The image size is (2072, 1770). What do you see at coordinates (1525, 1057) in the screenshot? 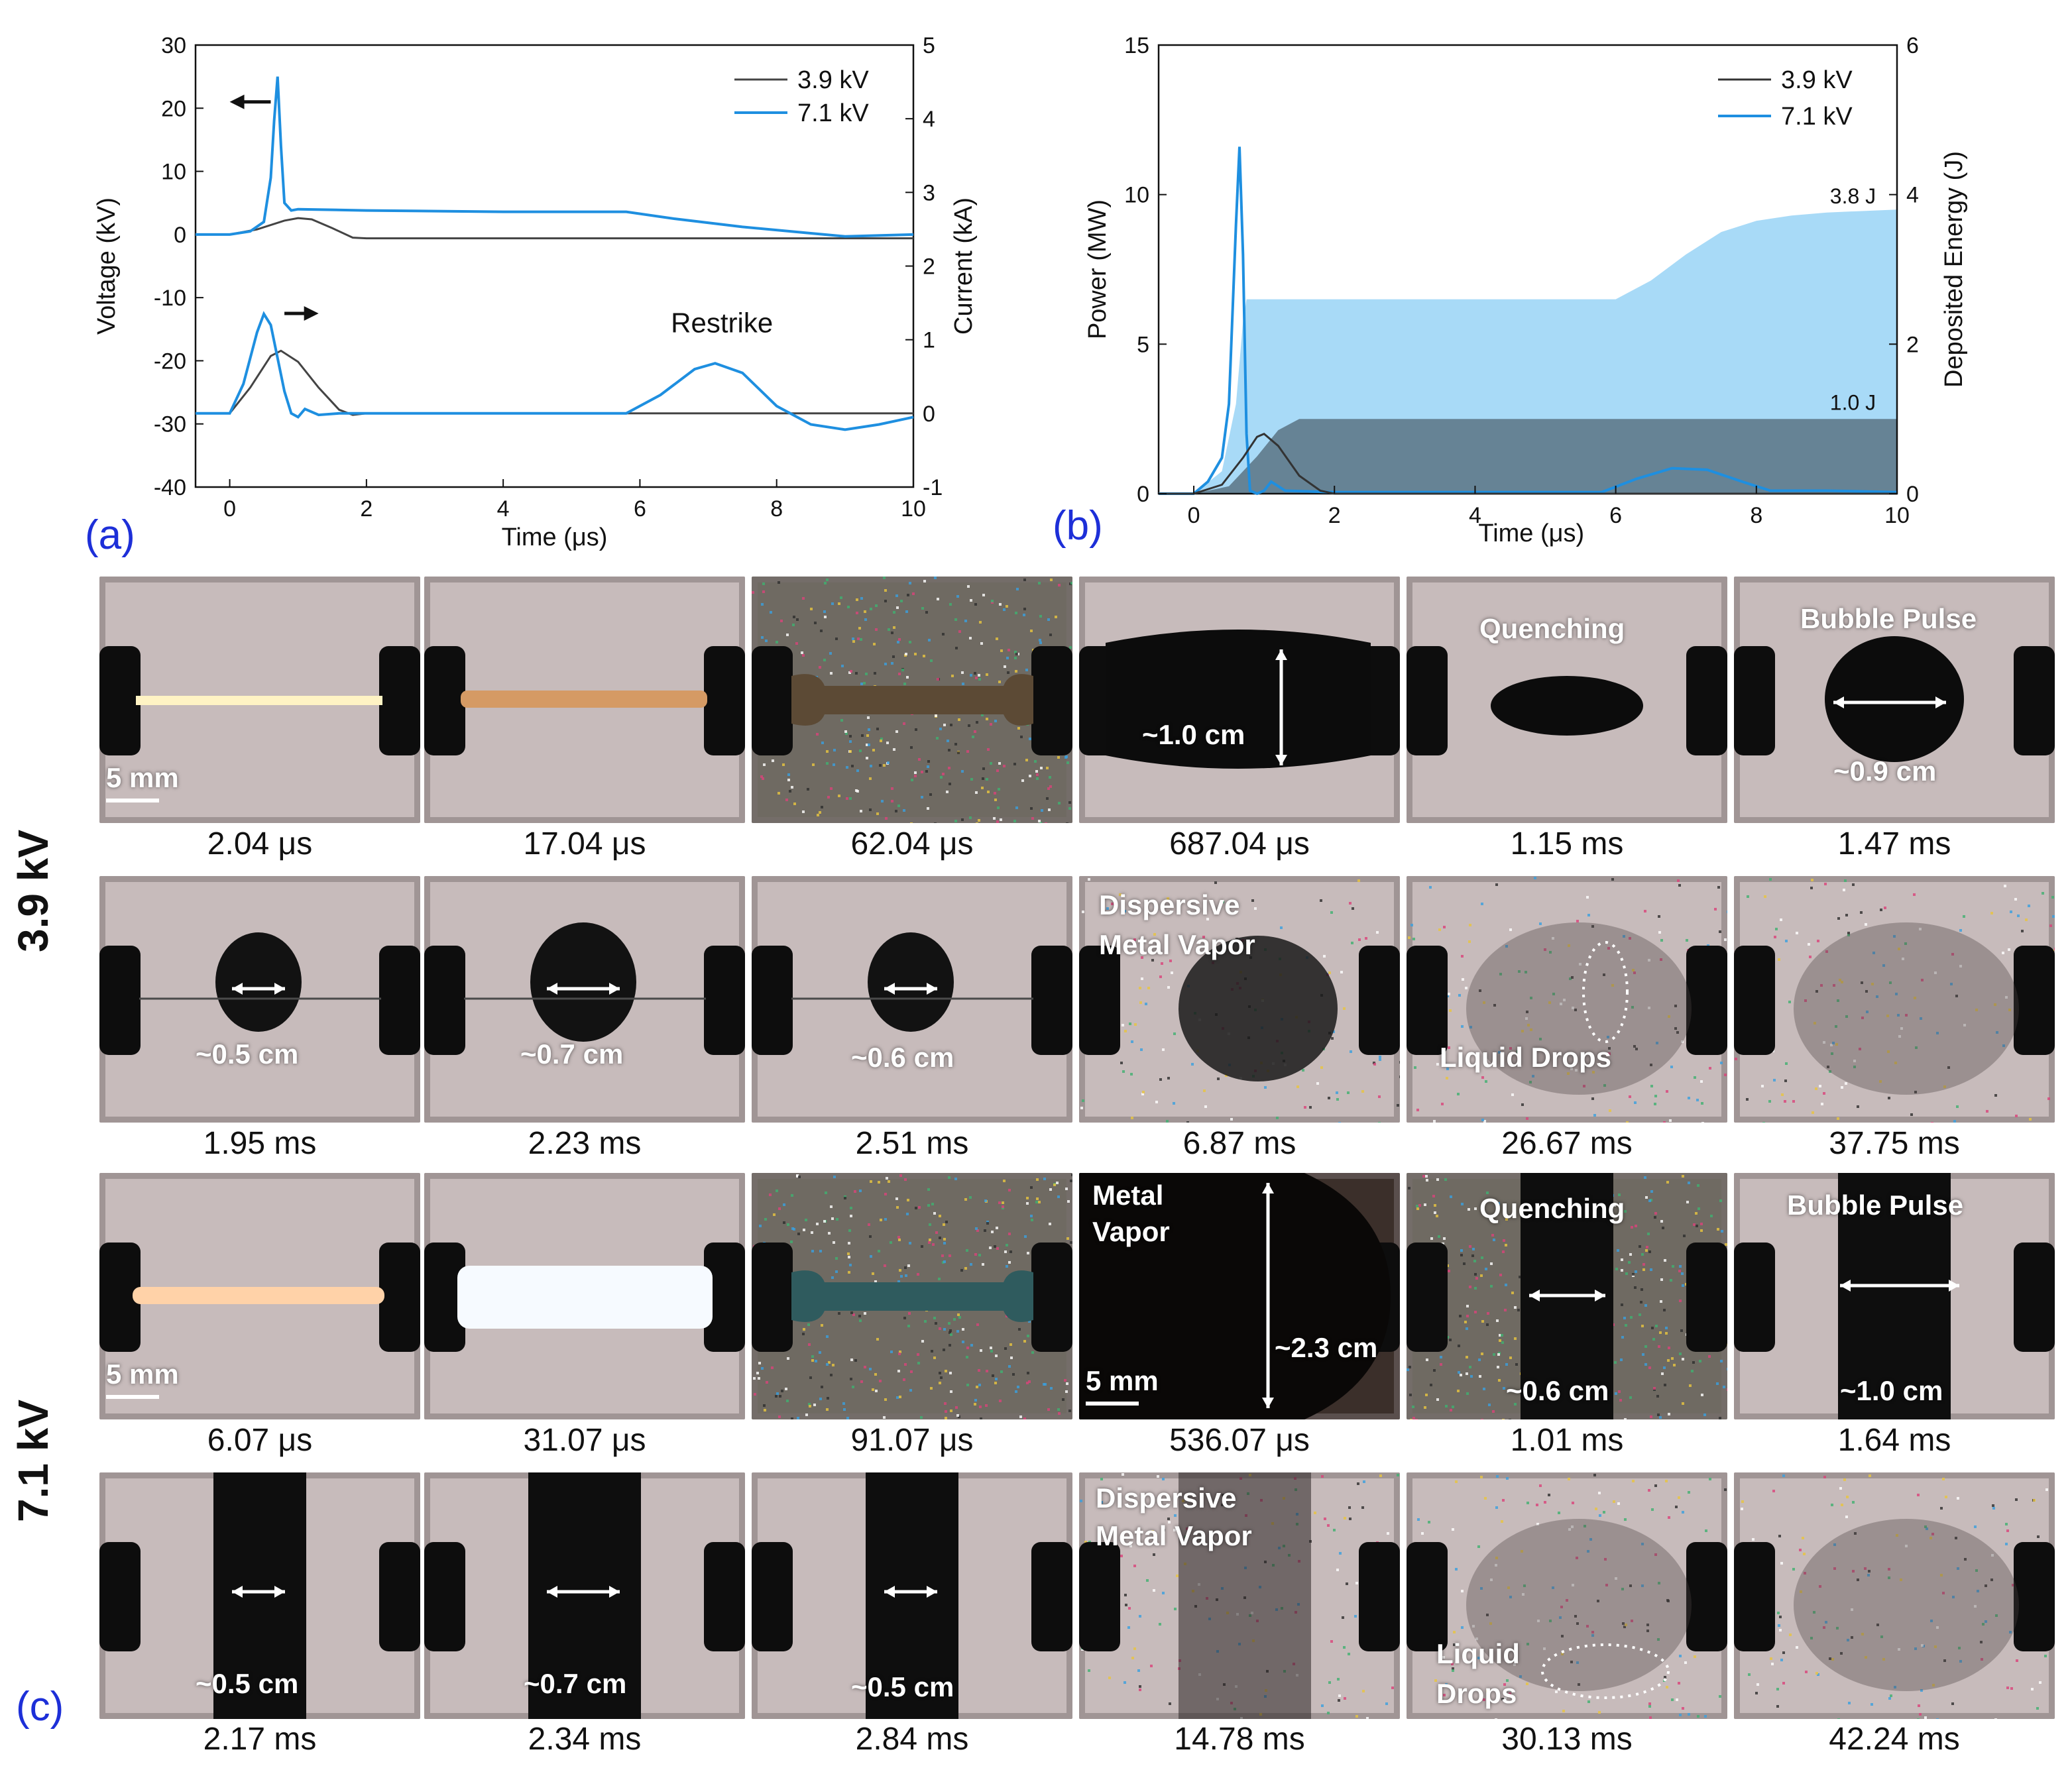
I see `frame-annotation: Liquid Drops` at bounding box center [1525, 1057].